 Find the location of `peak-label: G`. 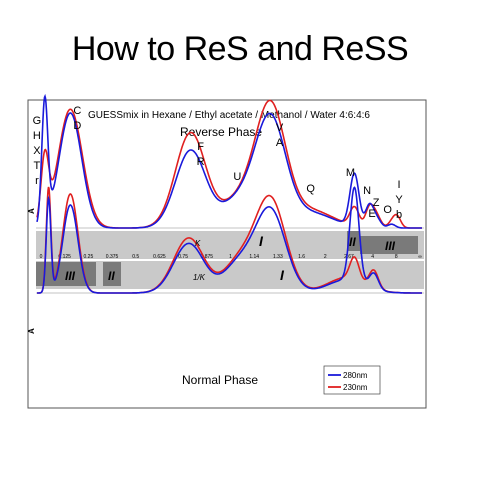

peak-label: G is located at coordinates (37, 121).